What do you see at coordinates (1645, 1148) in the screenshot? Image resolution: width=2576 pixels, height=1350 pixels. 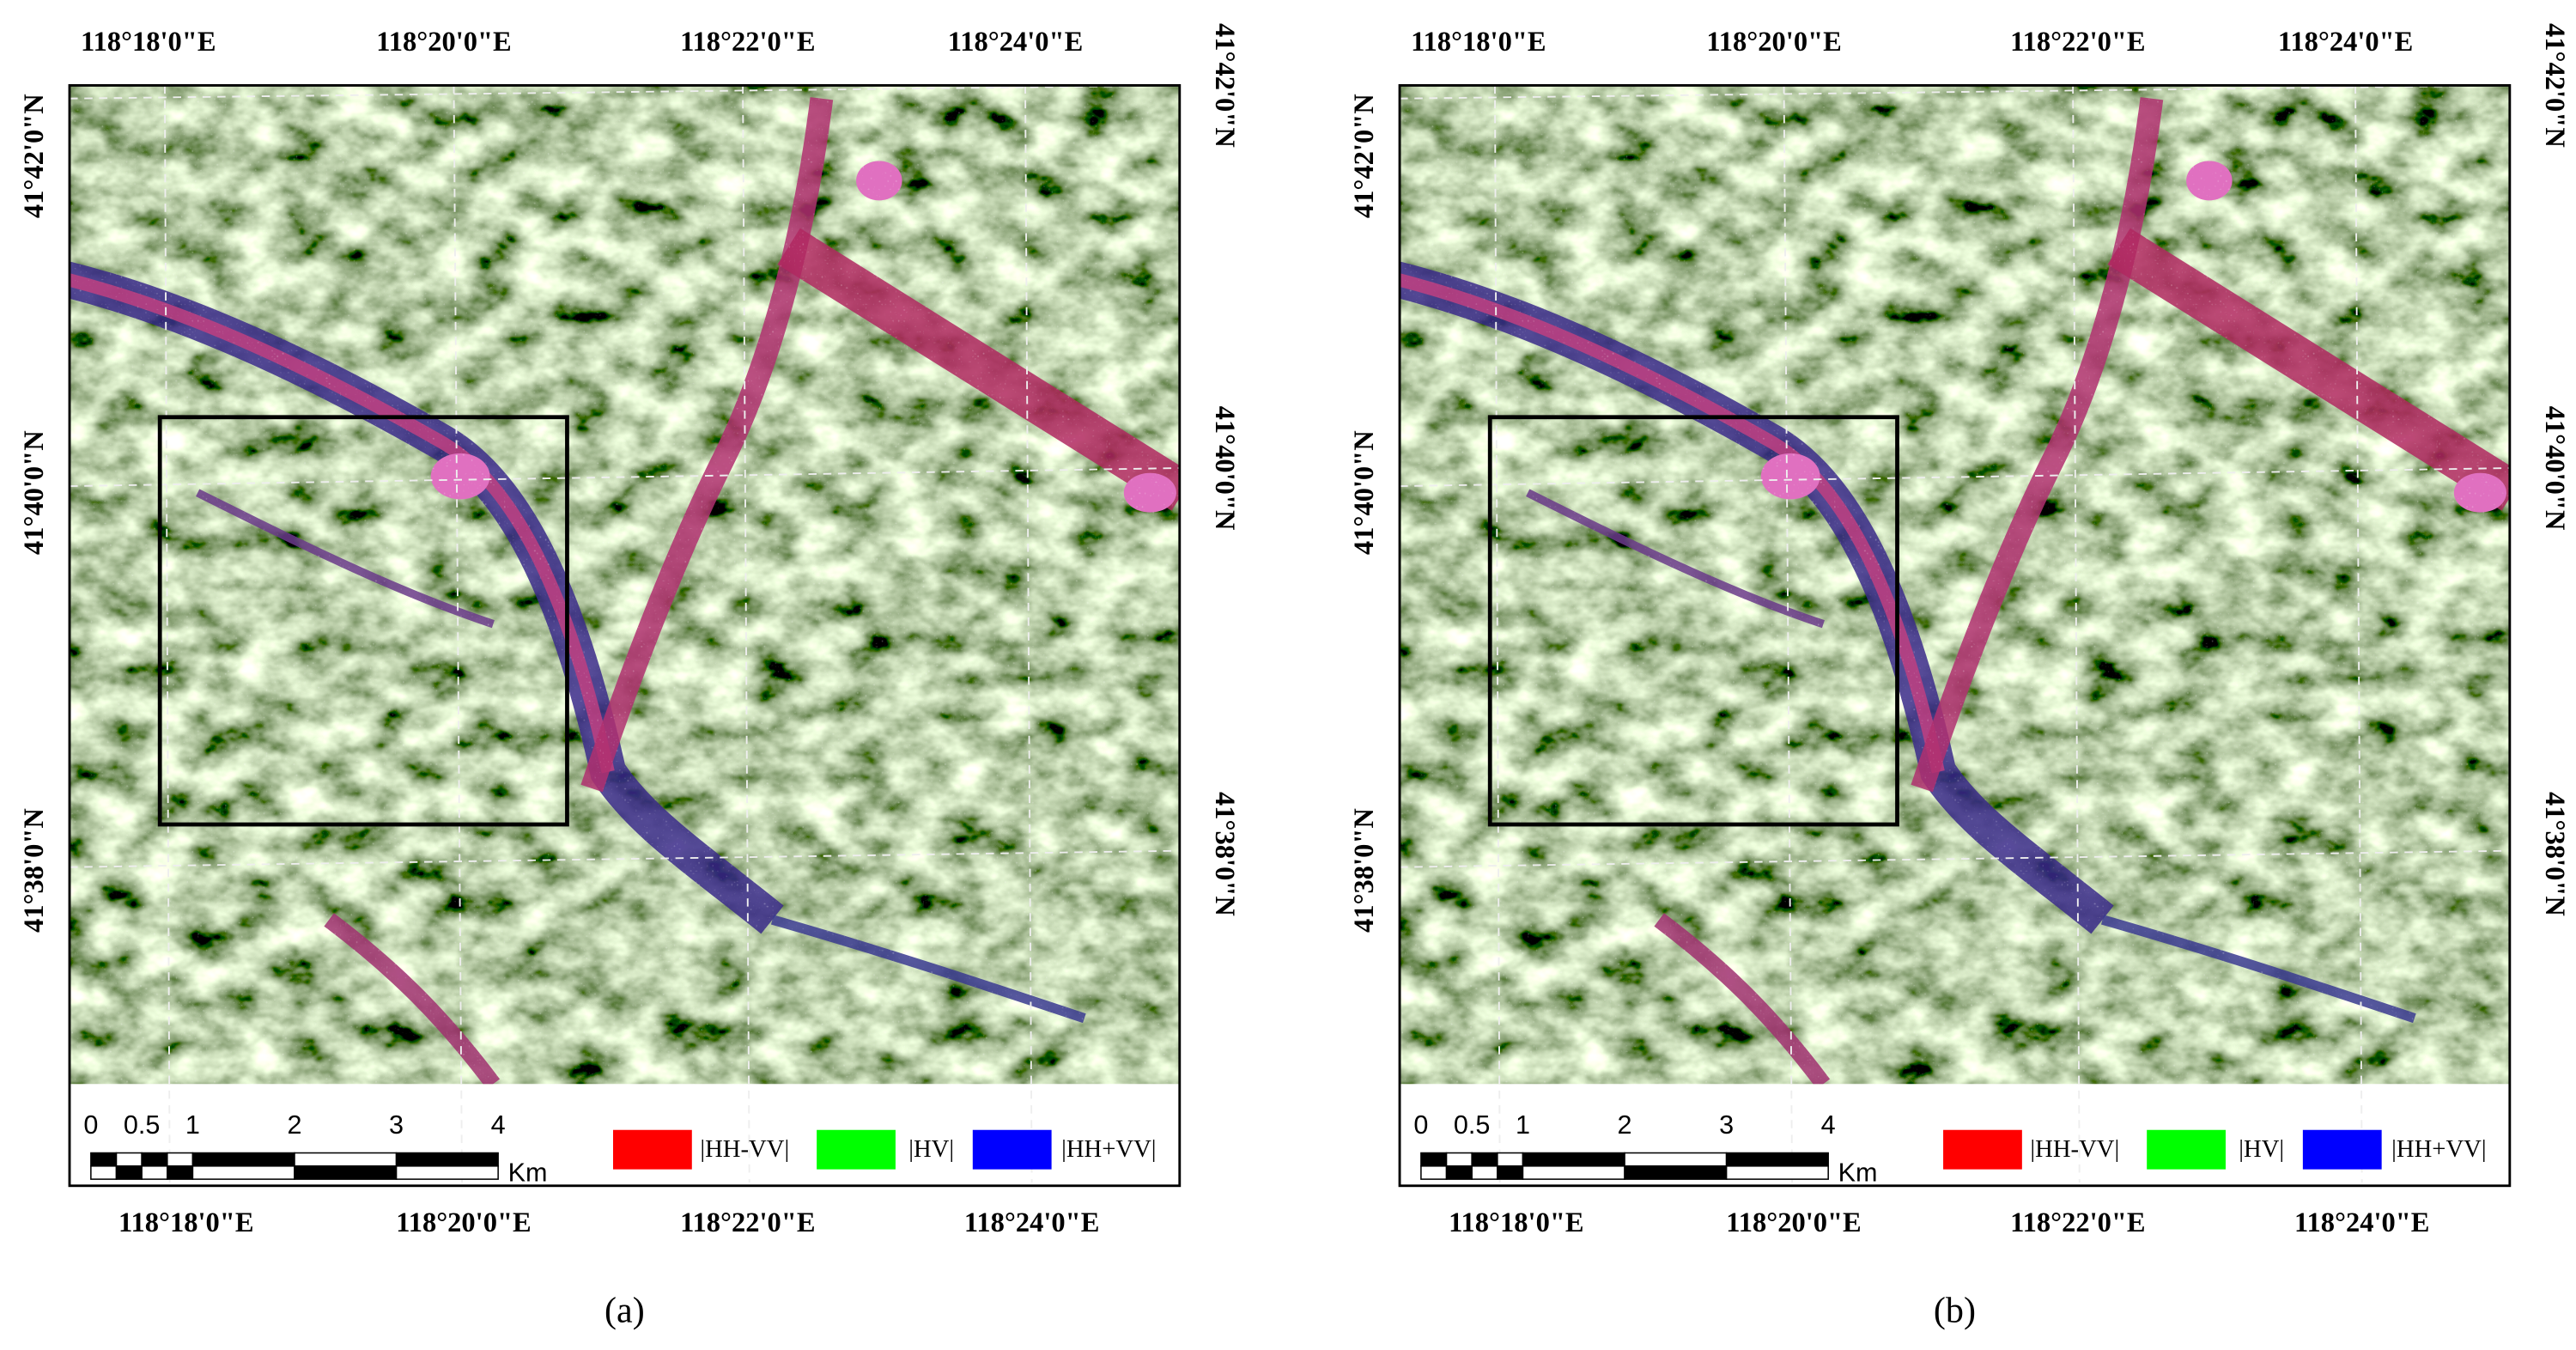 I see `scale-bar: 0 0.5 1 2 3 4Km` at bounding box center [1645, 1148].